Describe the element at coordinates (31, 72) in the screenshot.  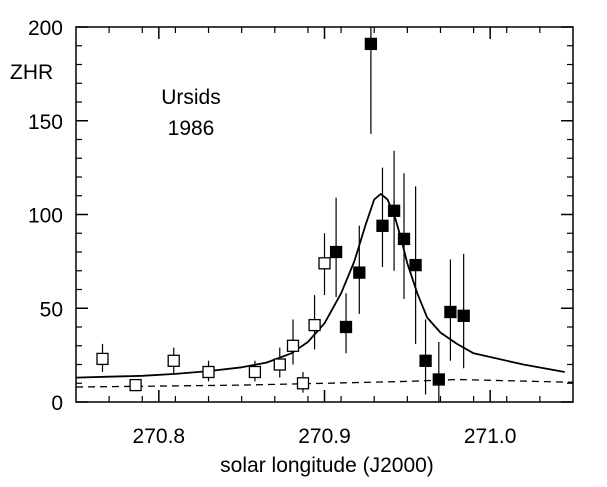
I see `y-axis-label: ZHR` at that location.